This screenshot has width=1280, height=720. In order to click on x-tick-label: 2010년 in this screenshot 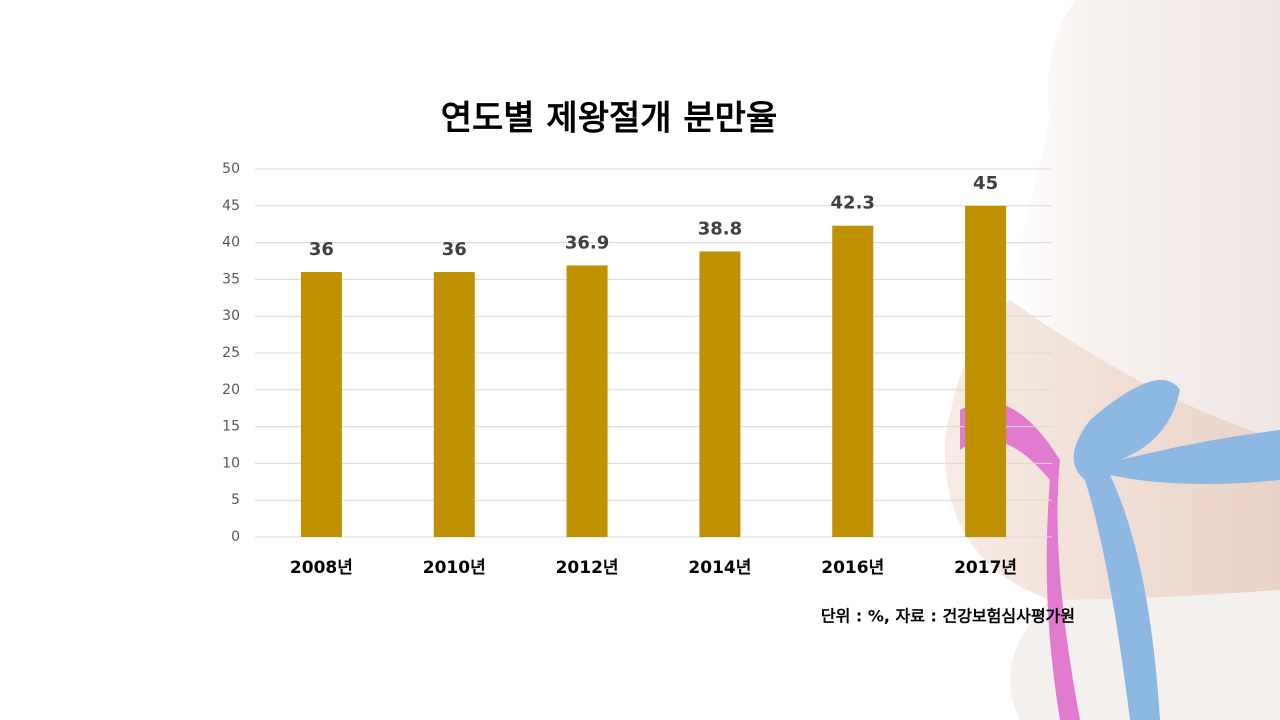, I will do `click(454, 568)`.